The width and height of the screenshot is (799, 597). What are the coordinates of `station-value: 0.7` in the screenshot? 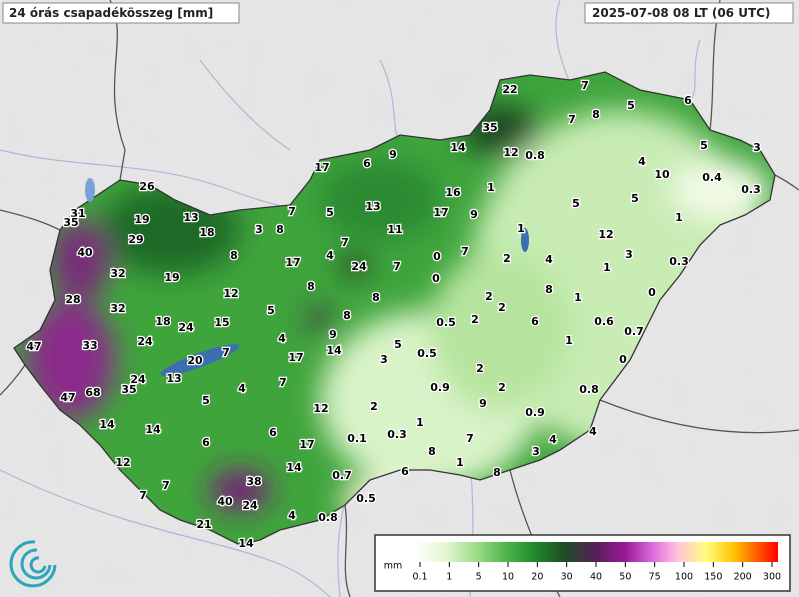 It's located at (342, 475).